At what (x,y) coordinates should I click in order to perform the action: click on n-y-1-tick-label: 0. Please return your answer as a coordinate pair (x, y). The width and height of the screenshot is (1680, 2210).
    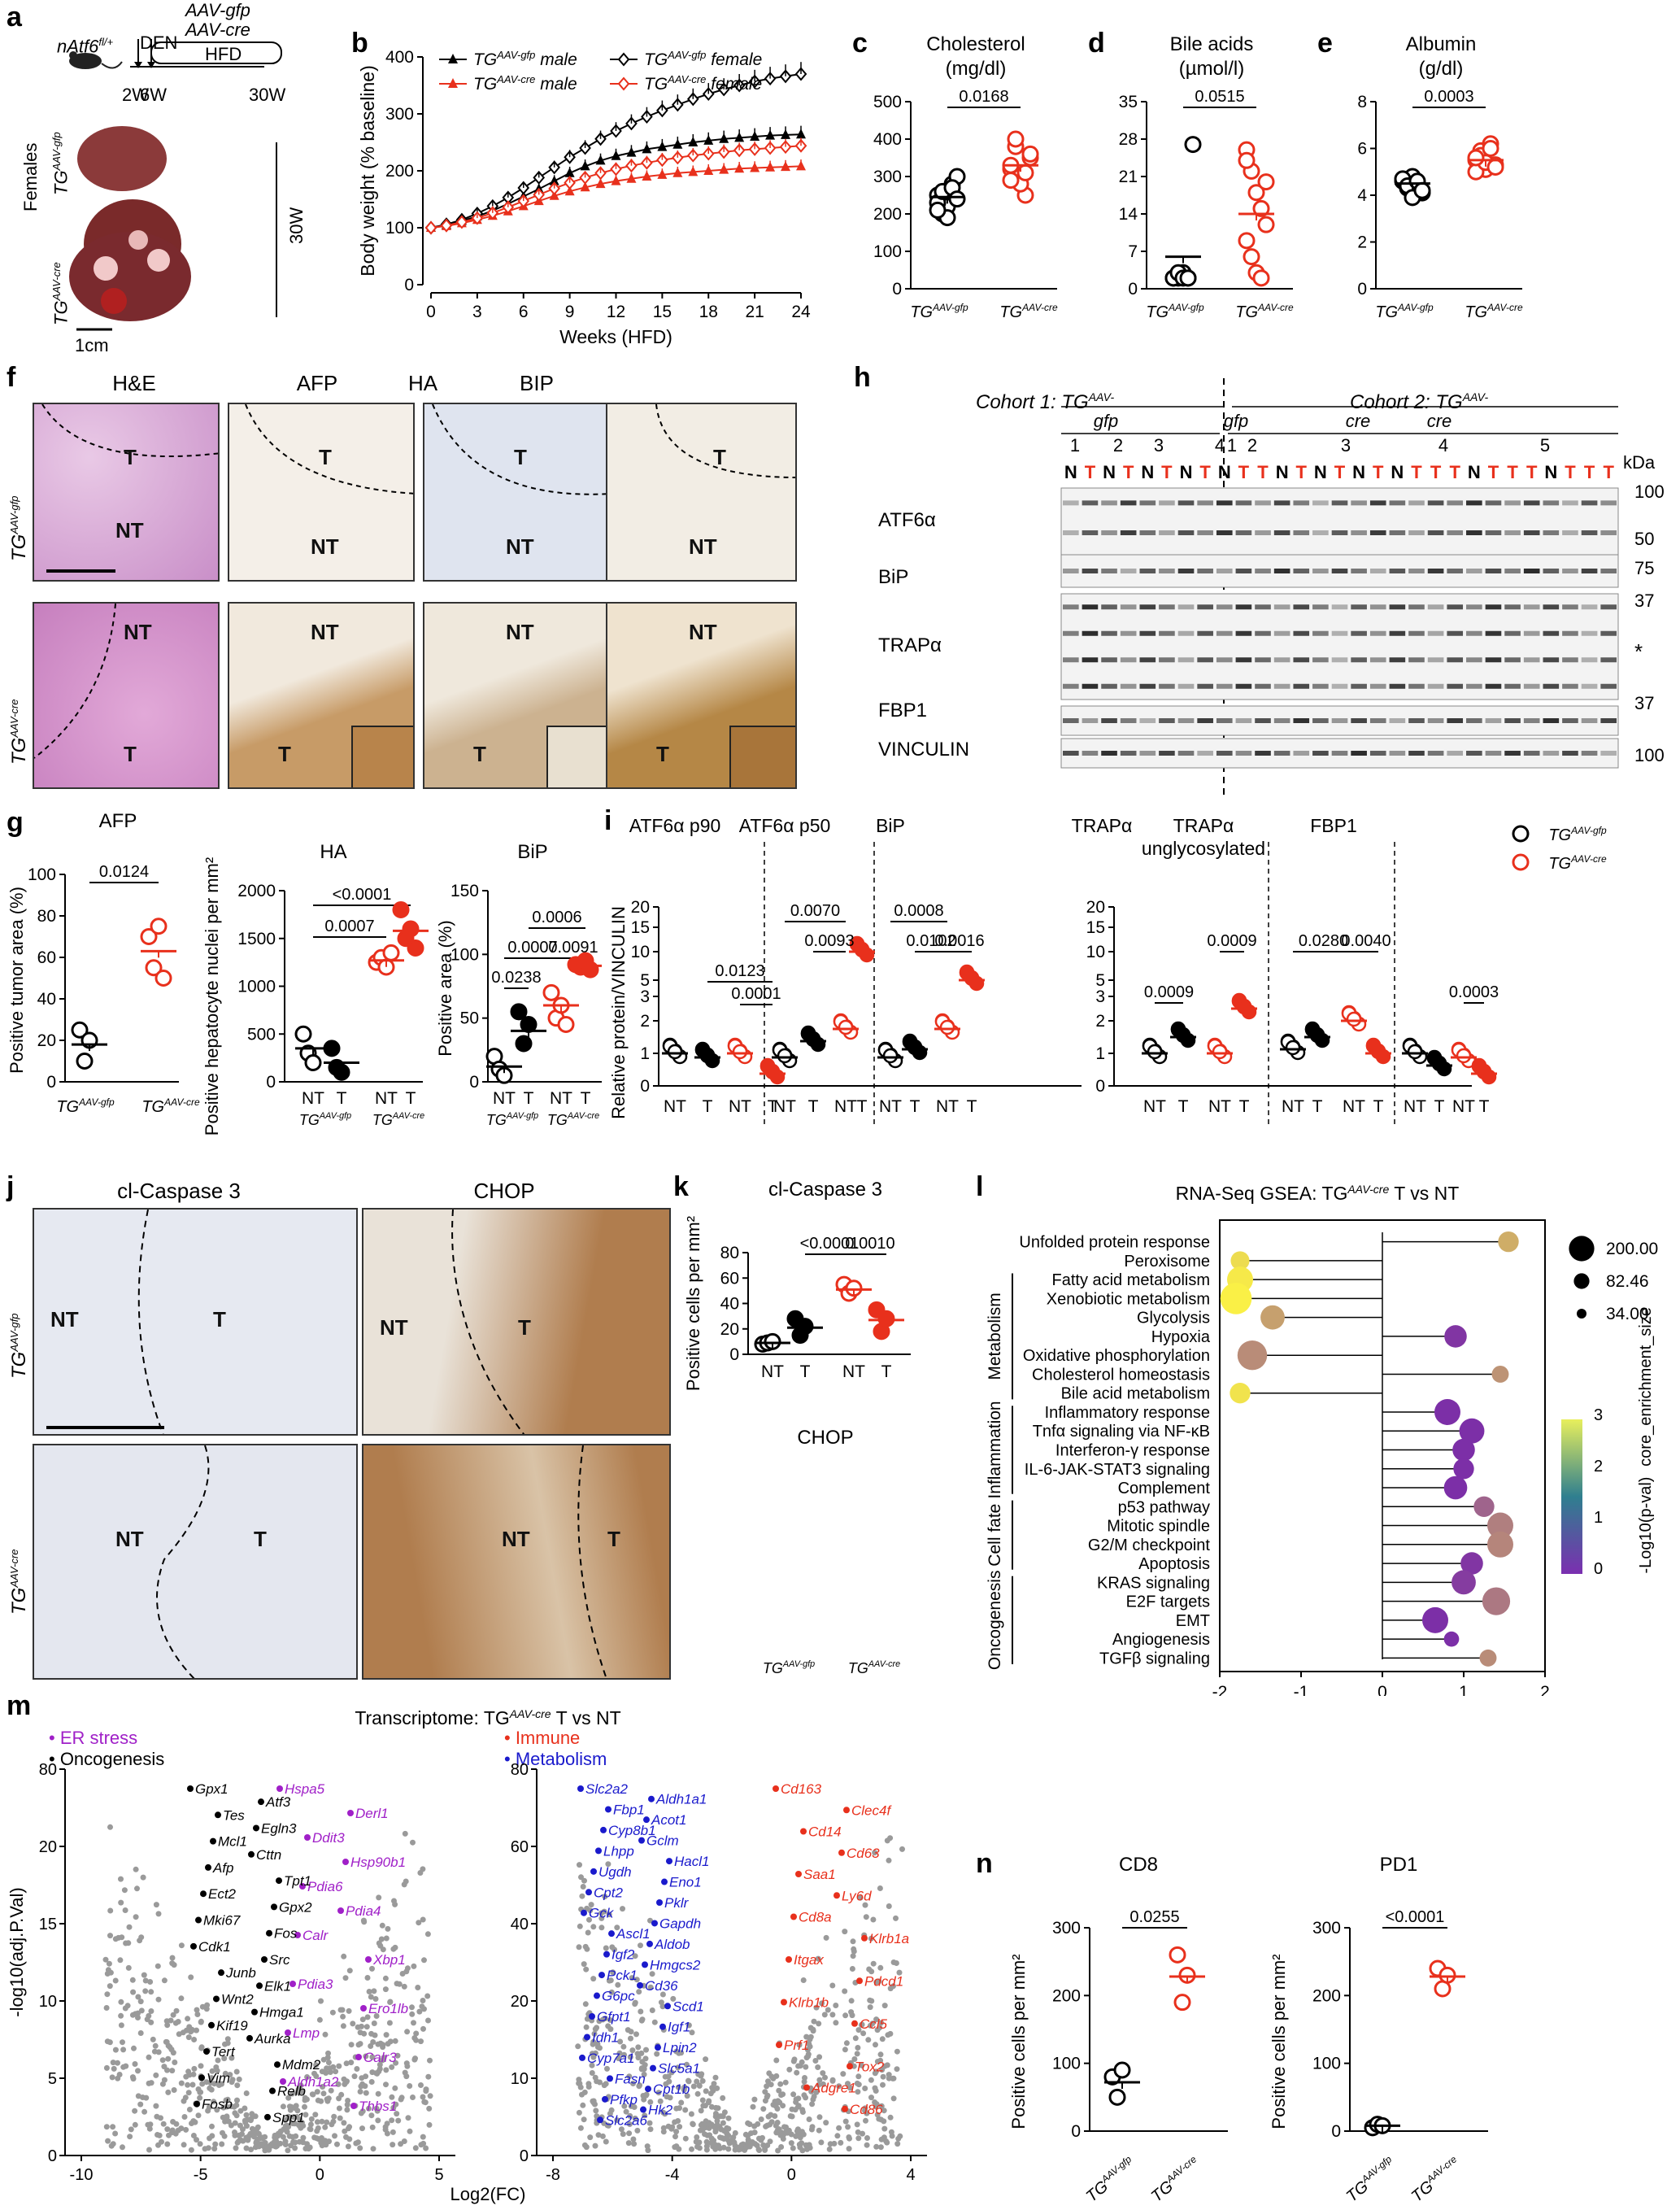
    Looking at the image, I should click on (1336, 2132).